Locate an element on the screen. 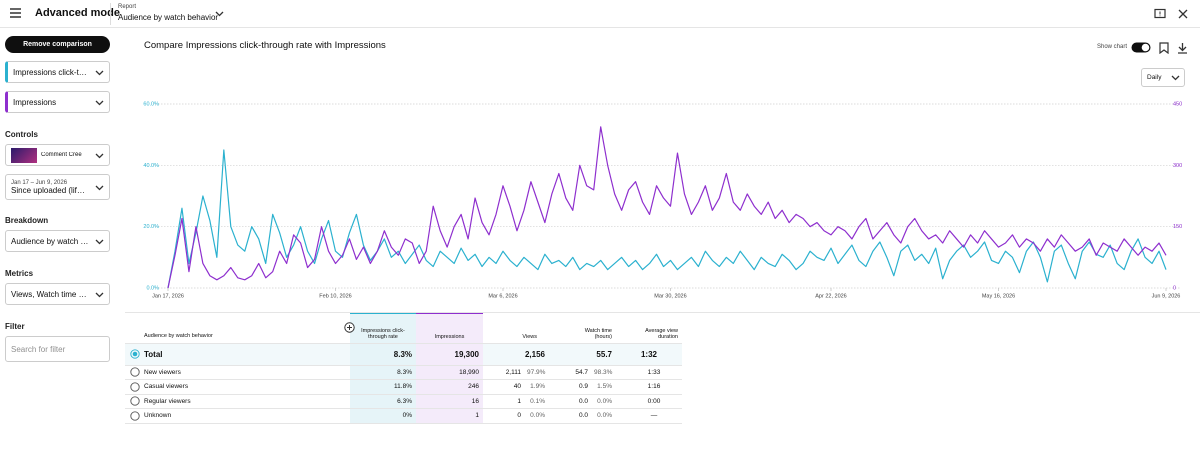  column-header: Audience by watch behavior is located at coordinates (240, 328).